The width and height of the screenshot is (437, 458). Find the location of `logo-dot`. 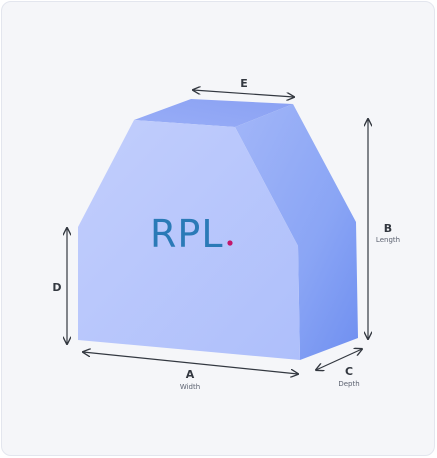

logo-dot is located at coordinates (230, 243).